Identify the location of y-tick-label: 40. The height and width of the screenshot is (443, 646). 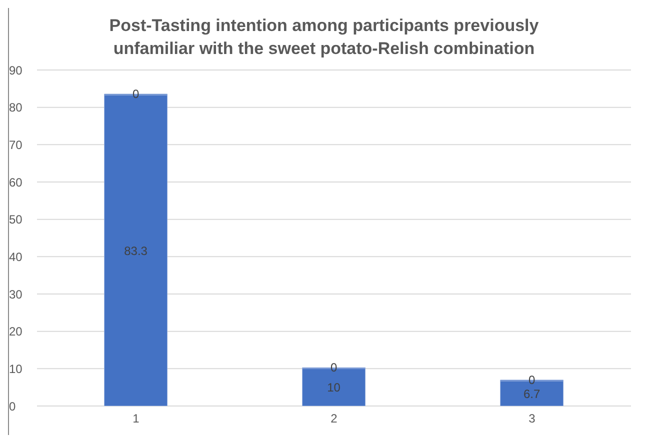
(16, 257).